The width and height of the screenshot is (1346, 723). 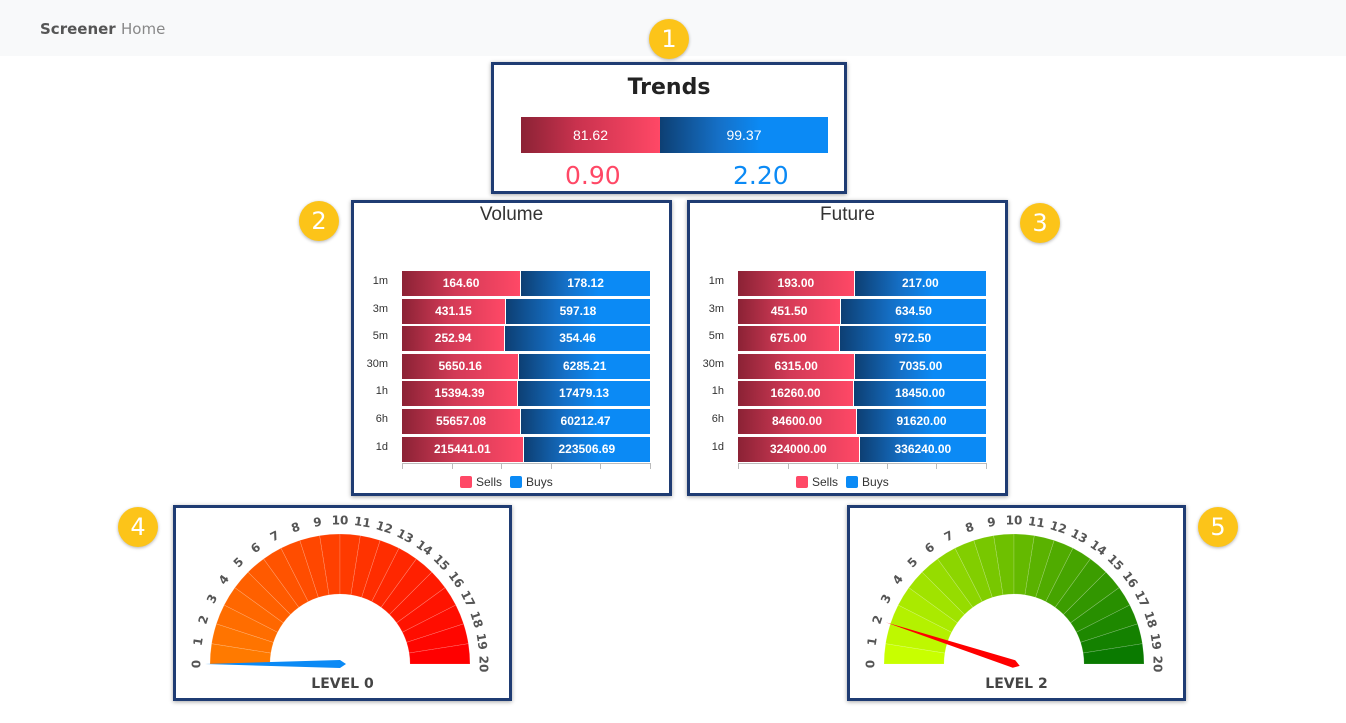 What do you see at coordinates (453, 311) in the screenshot?
I see `bar-sells: 431.15` at bounding box center [453, 311].